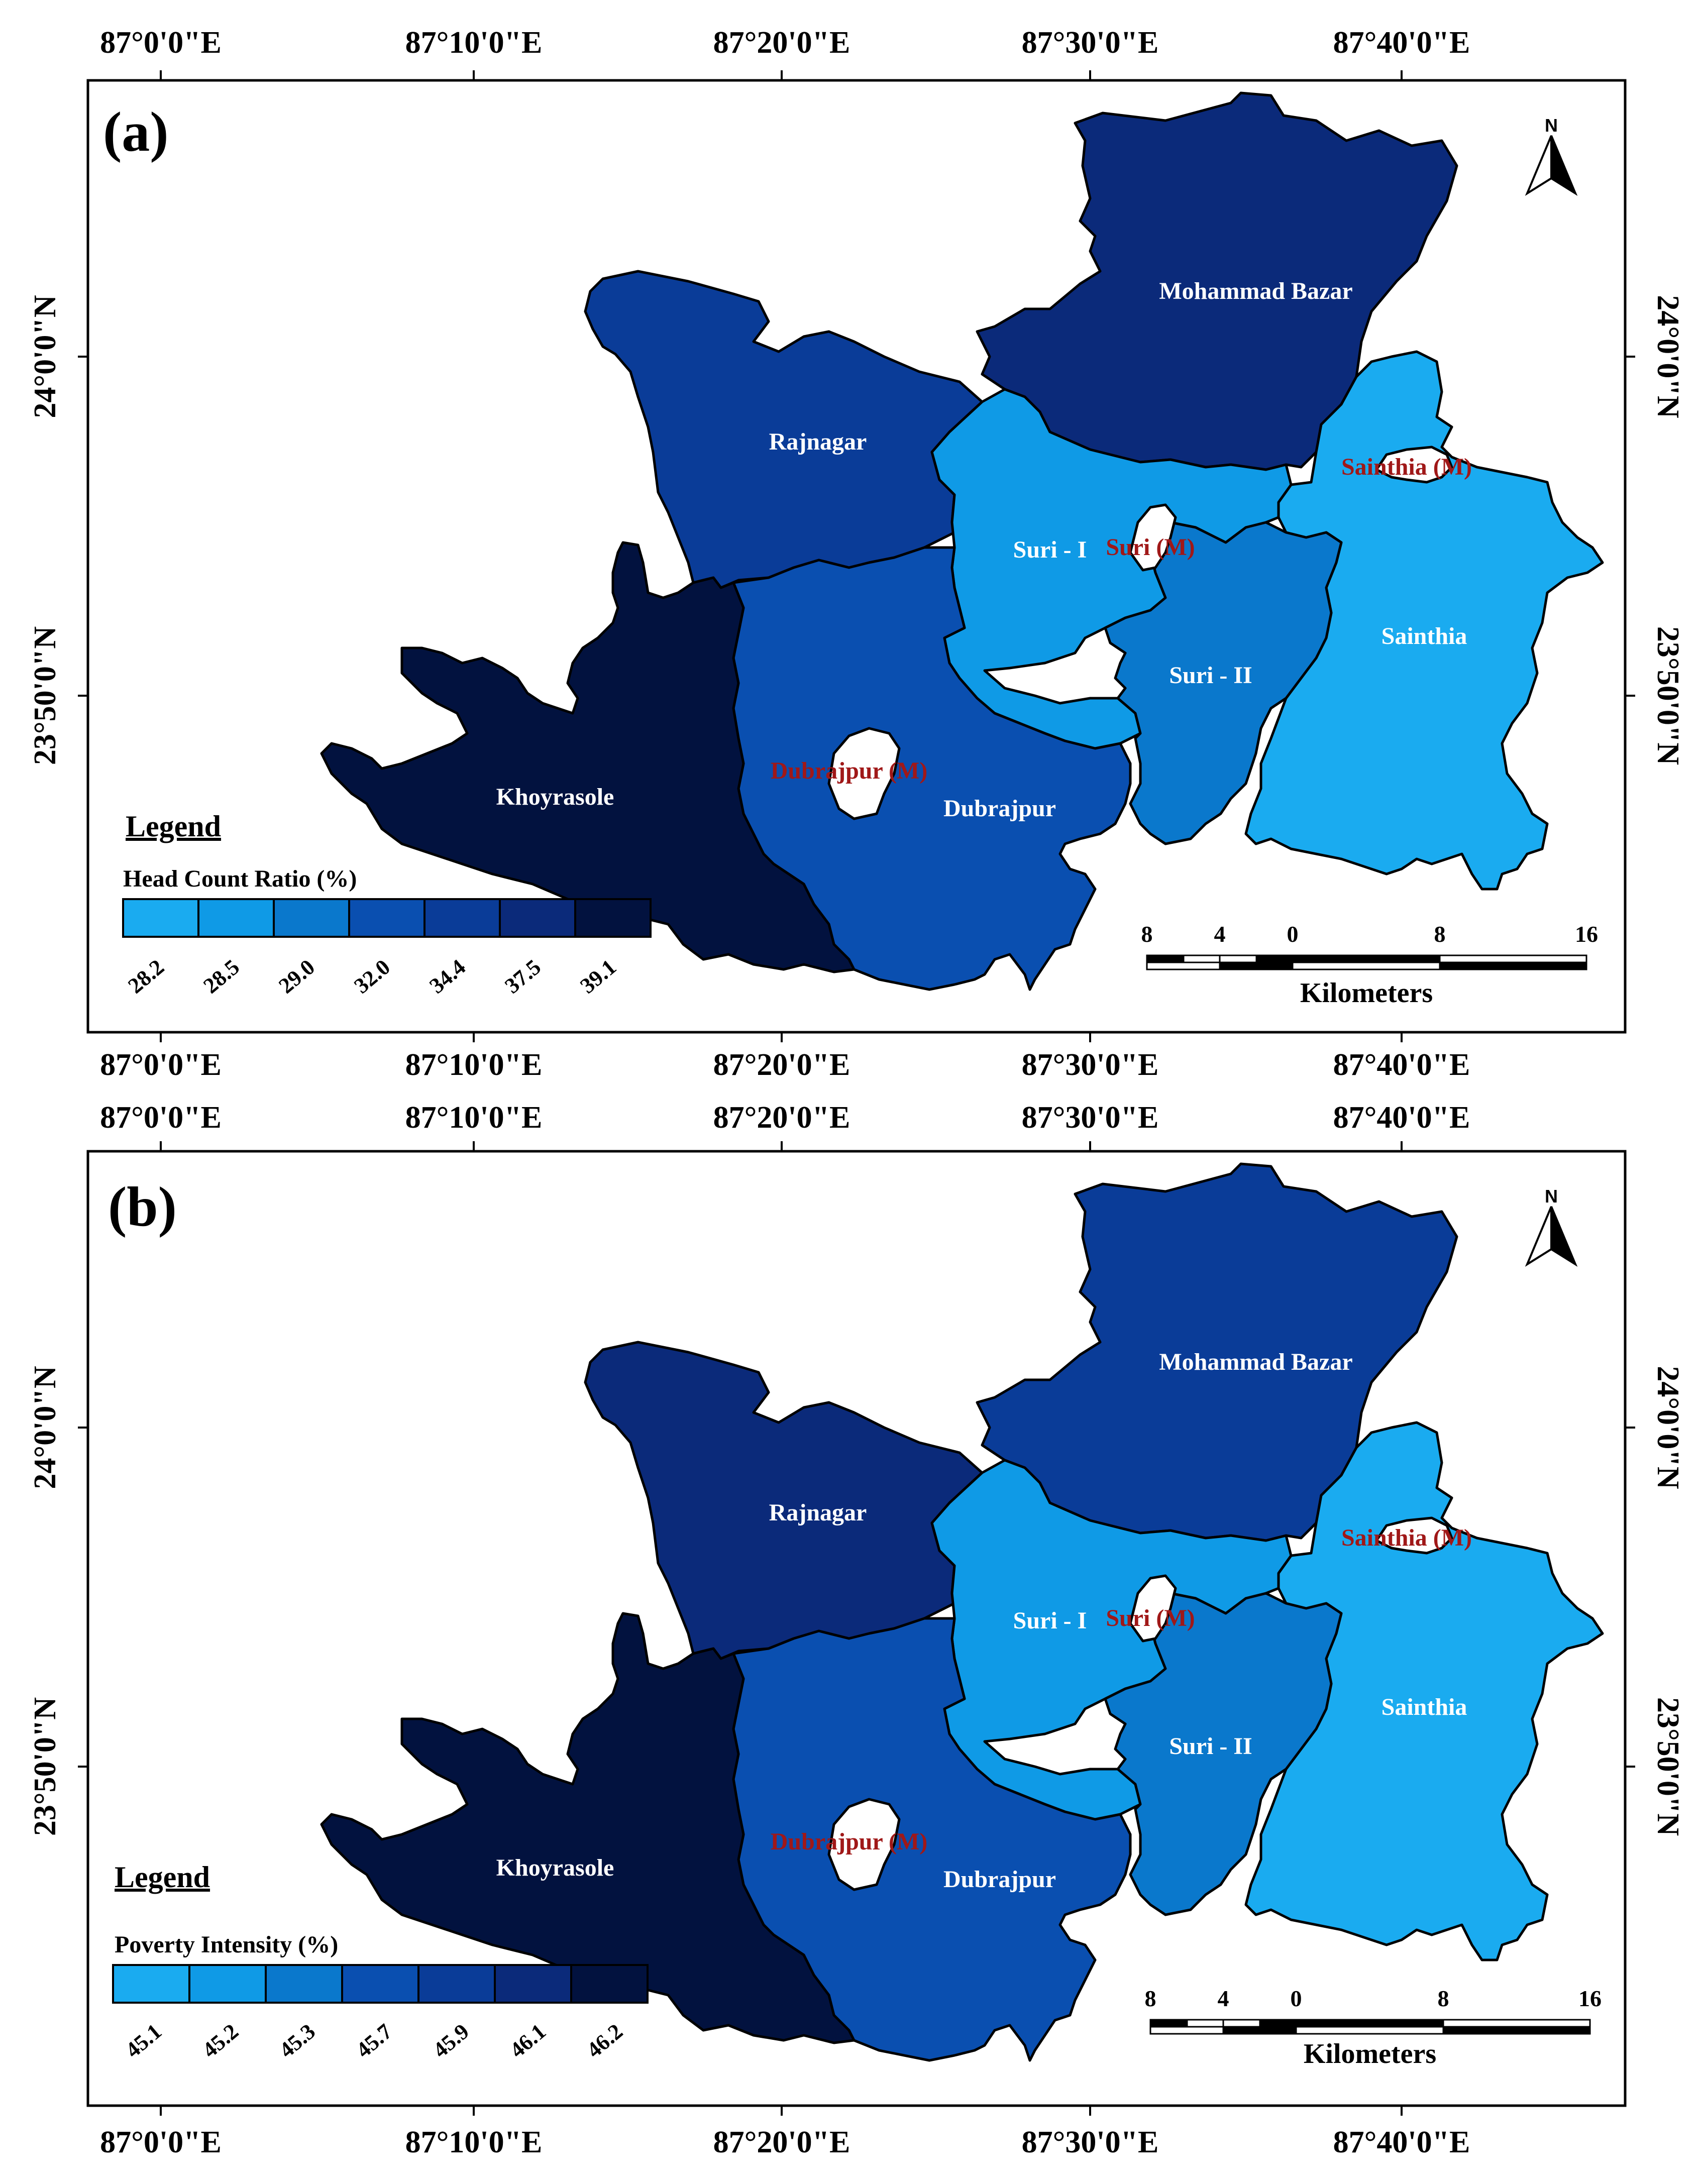 Image resolution: width=1701 pixels, height=2184 pixels. I want to click on panel-label: (a), so click(136, 132).